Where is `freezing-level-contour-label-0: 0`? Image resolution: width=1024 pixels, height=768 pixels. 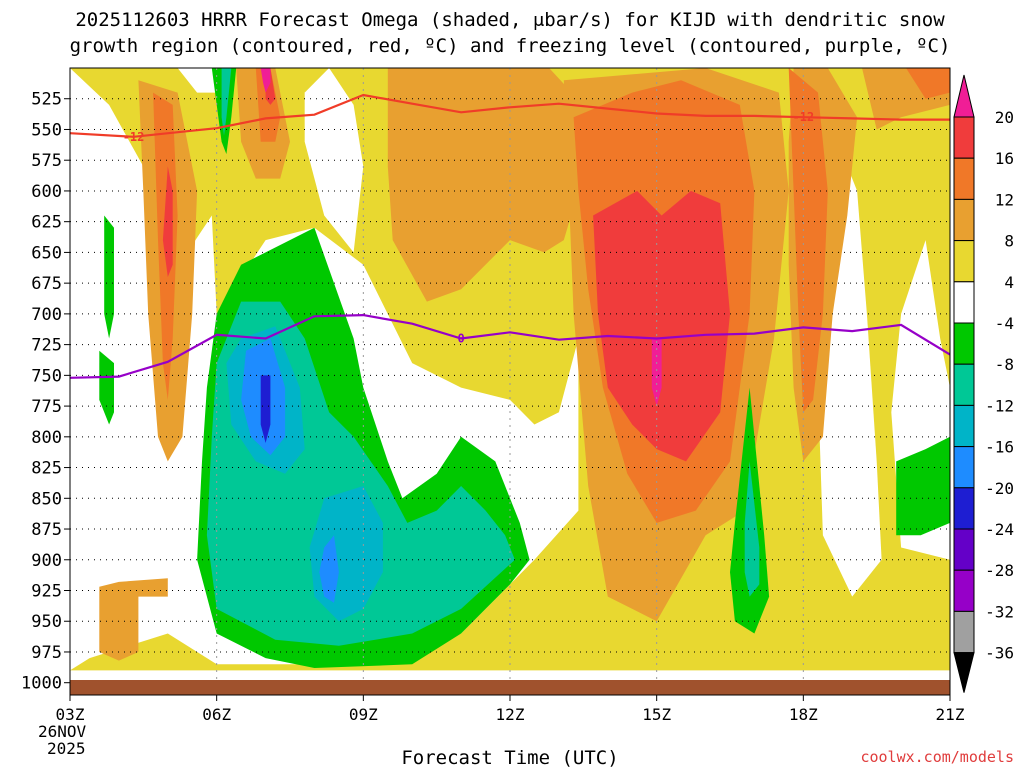 freezing-level-contour-label-0: 0 is located at coordinates (460, 338).